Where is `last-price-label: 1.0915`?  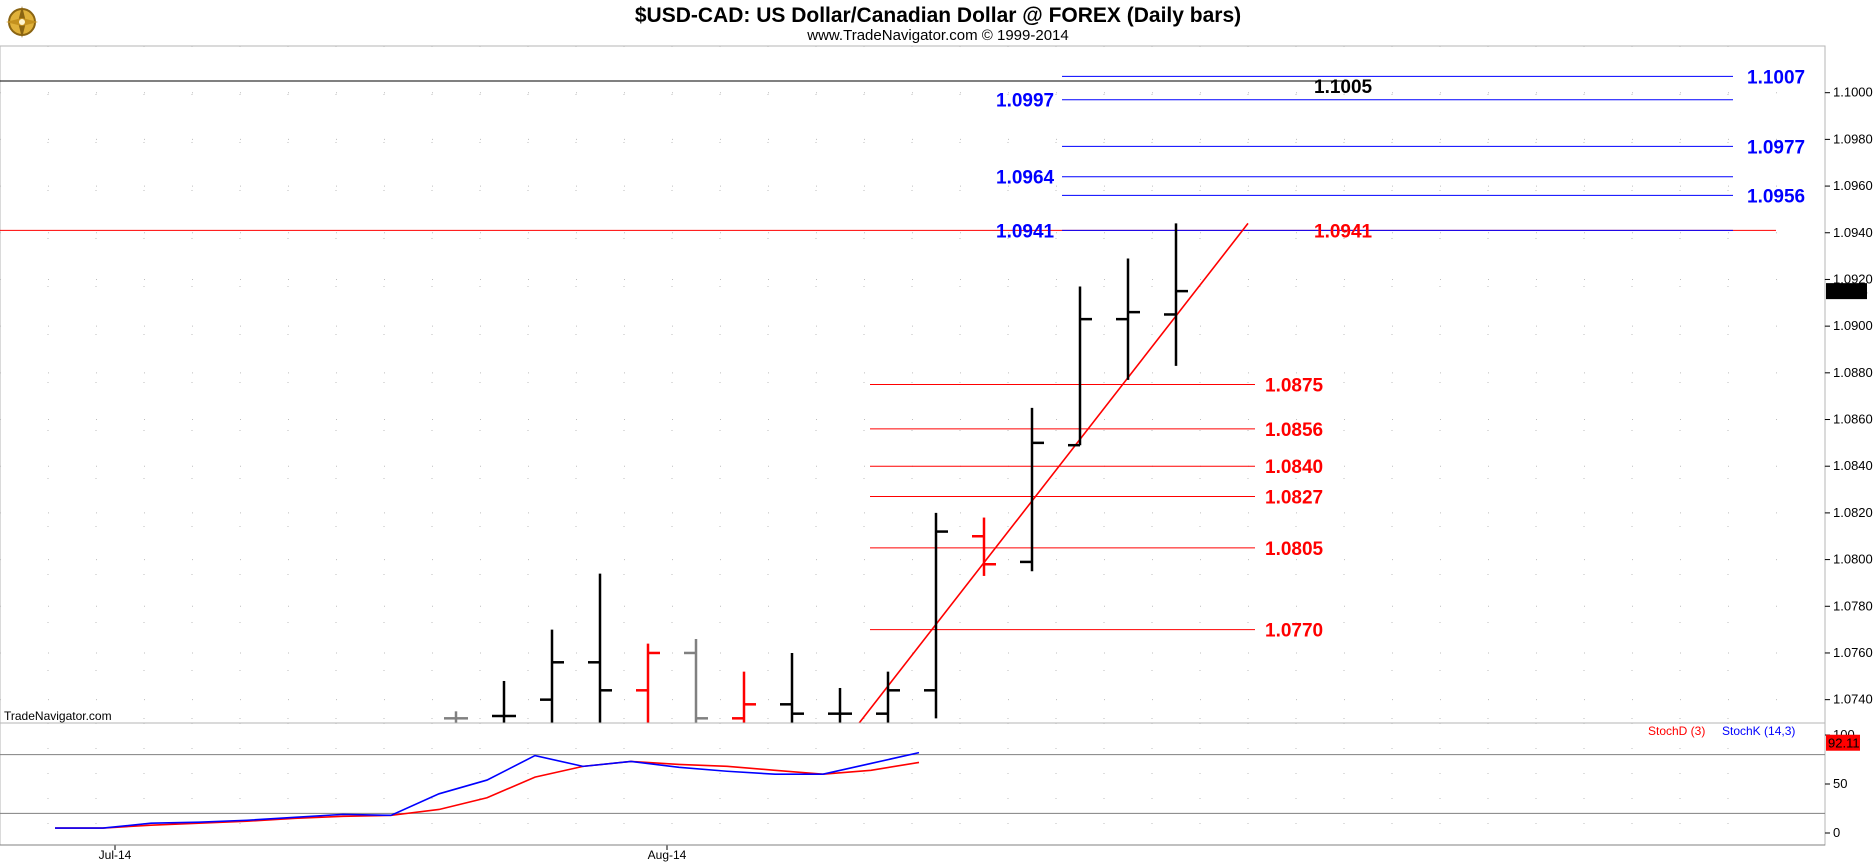
last-price-label: 1.0915 is located at coordinates (1848, 291).